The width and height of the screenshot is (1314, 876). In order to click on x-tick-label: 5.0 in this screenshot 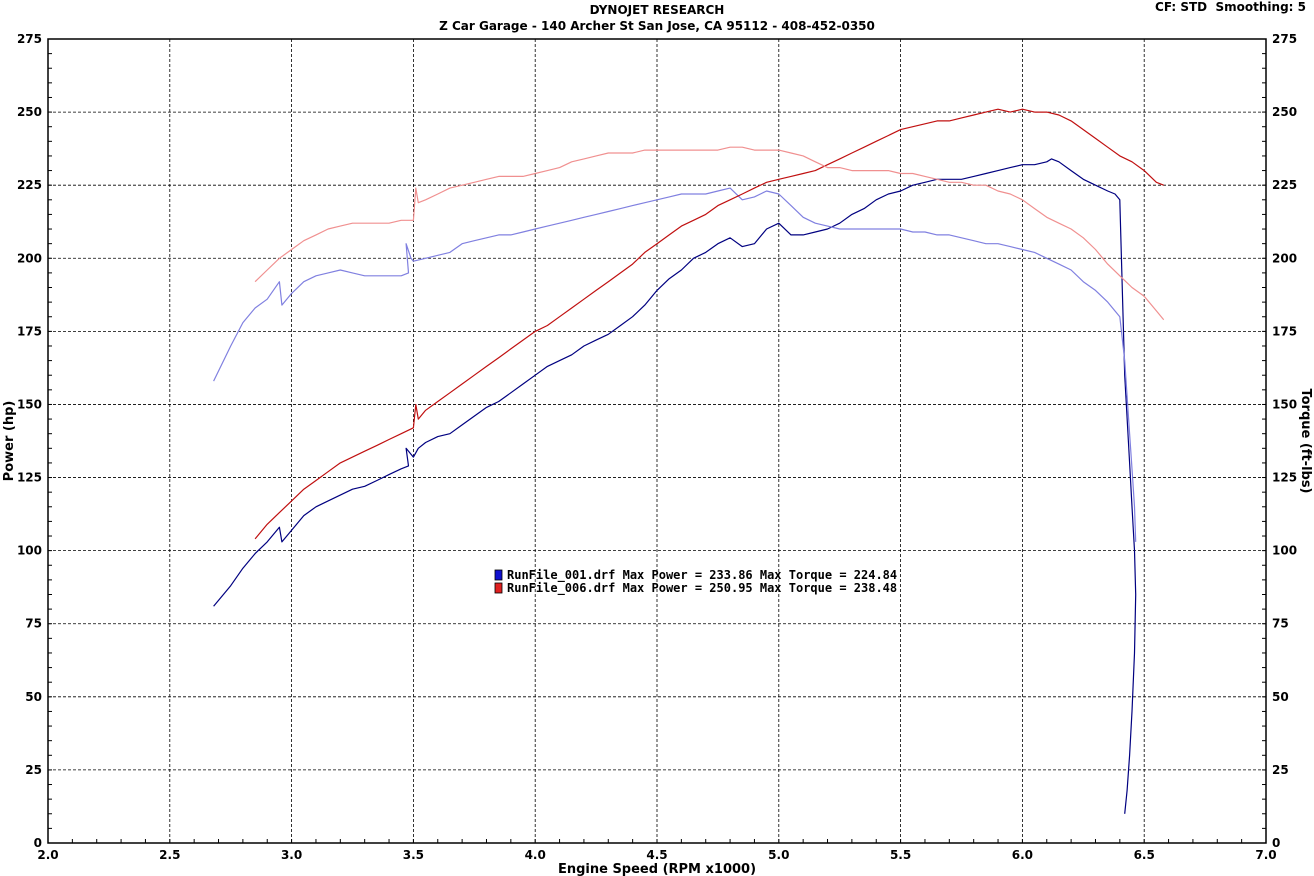, I will do `click(778, 855)`.